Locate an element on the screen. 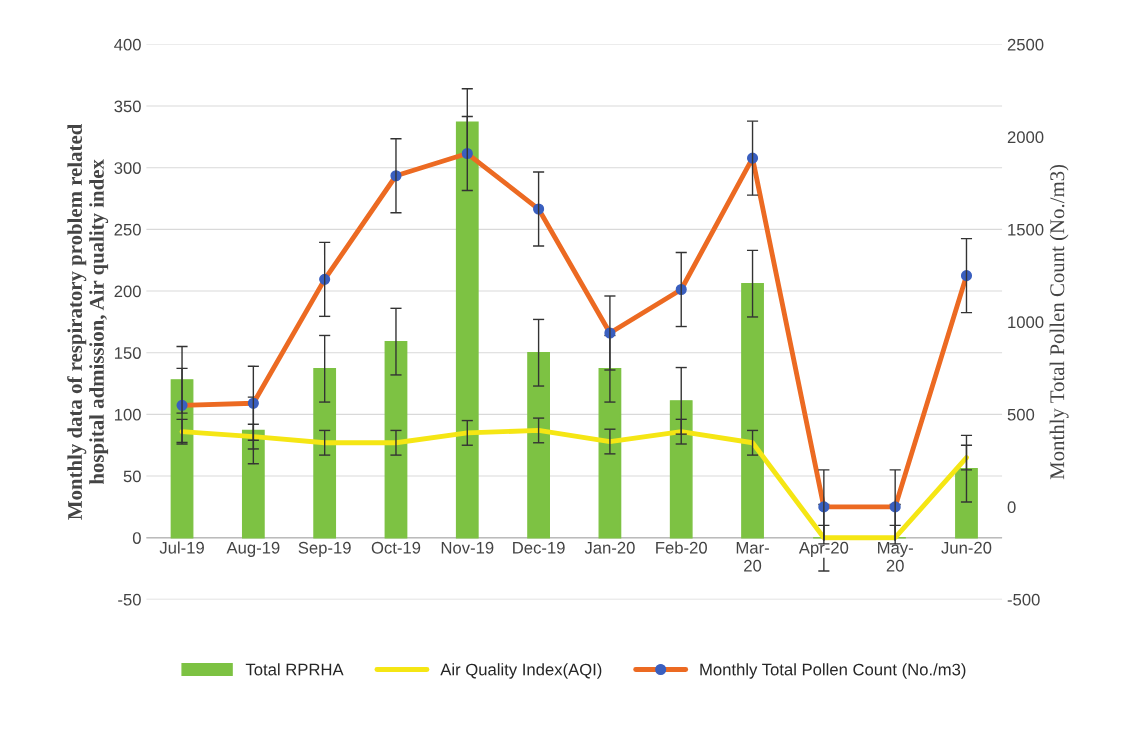 Image resolution: width=1126 pixels, height=740 pixels. y-tick-label: 350 is located at coordinates (127, 106).